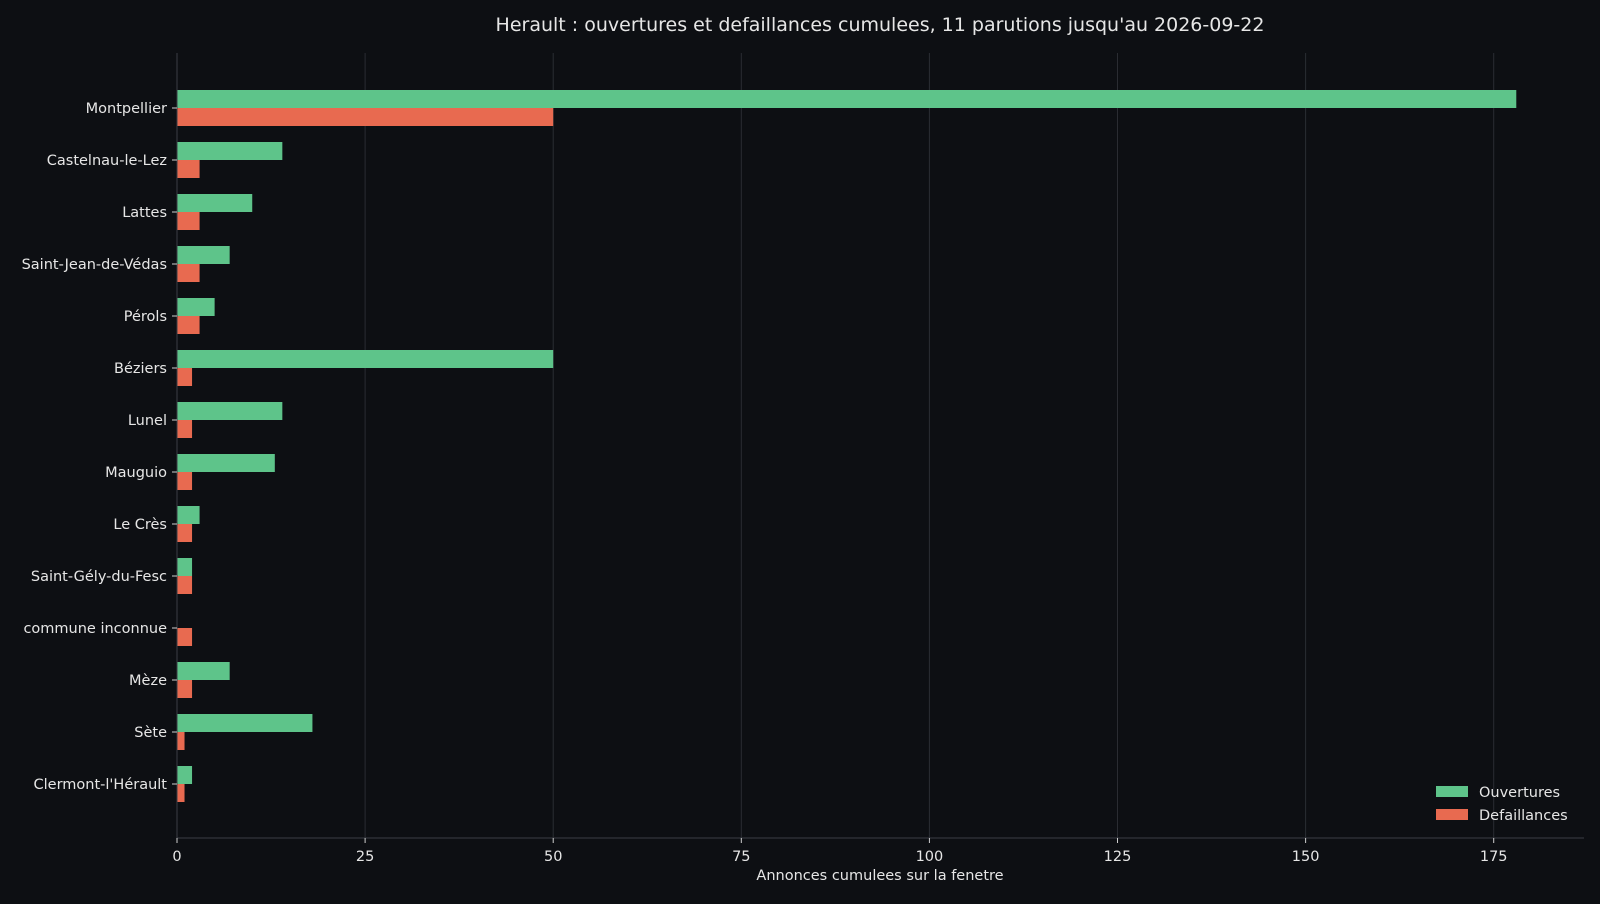 This screenshot has height=904, width=1600. Describe the element at coordinates (1118, 857) in the screenshot. I see `x-tick-label-125: 125` at that location.